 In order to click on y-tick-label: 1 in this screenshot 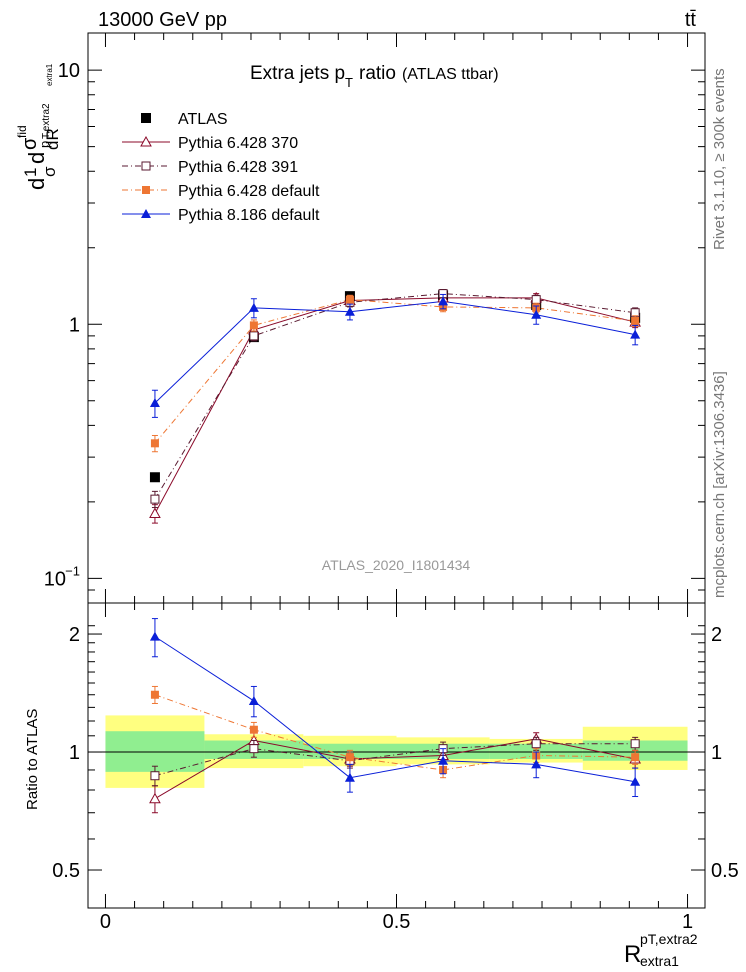, I will do `click(74, 325)`.